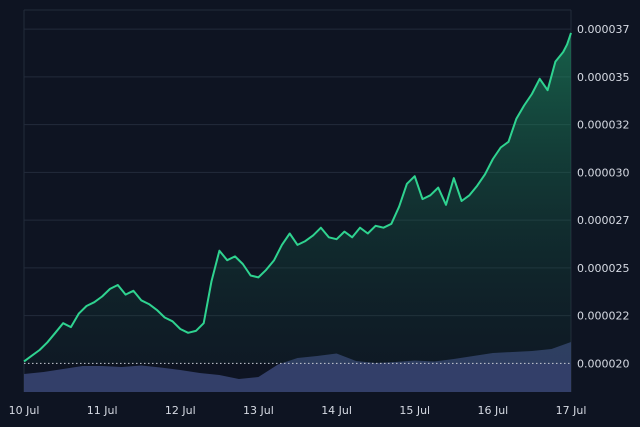  Describe the element at coordinates (571, 410) in the screenshot. I see `x-tick-label: 17 Jul` at that location.